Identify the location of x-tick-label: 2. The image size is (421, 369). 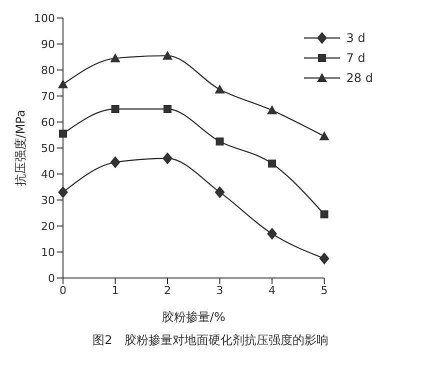
(168, 290).